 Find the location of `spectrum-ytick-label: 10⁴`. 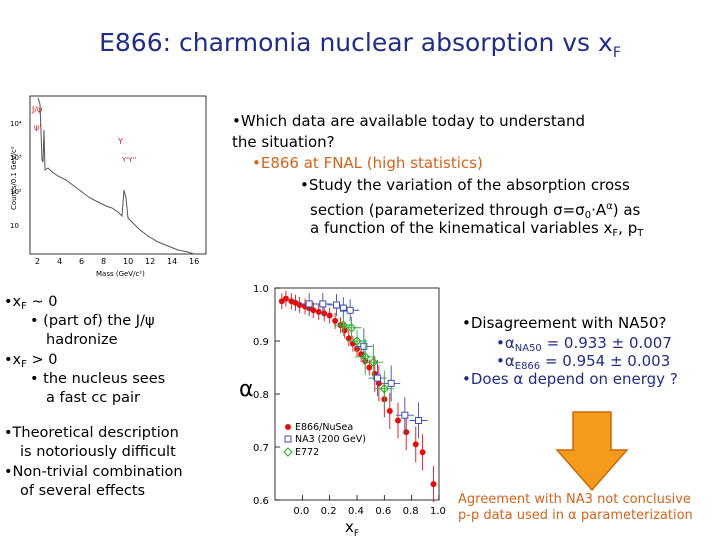

spectrum-ytick-label: 10⁴ is located at coordinates (16, 124).